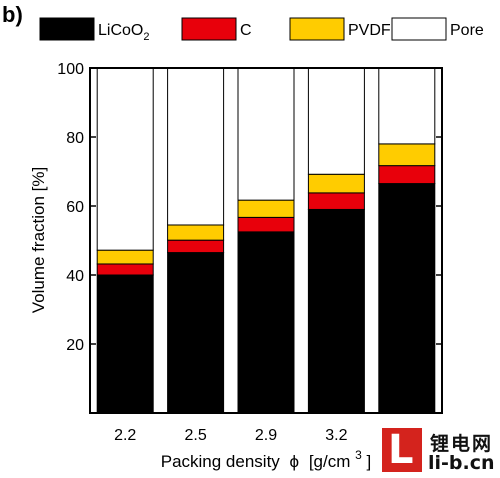 This screenshot has width=500, height=478. Describe the element at coordinates (358, 455) in the screenshot. I see `x-axis-label-superscript: 3` at that location.